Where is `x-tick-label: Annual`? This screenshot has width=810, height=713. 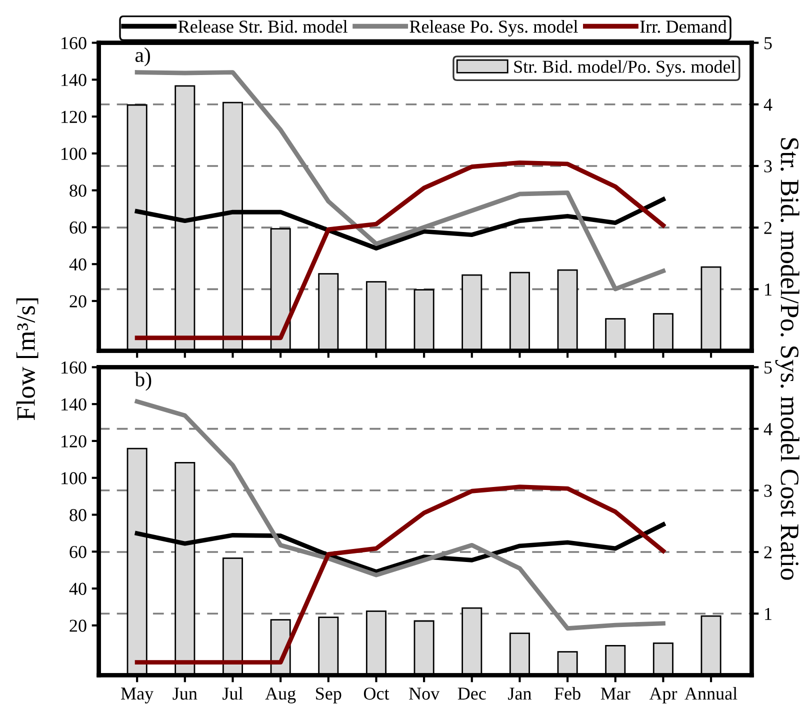
x-tick-label: Annual is located at coordinates (711, 693).